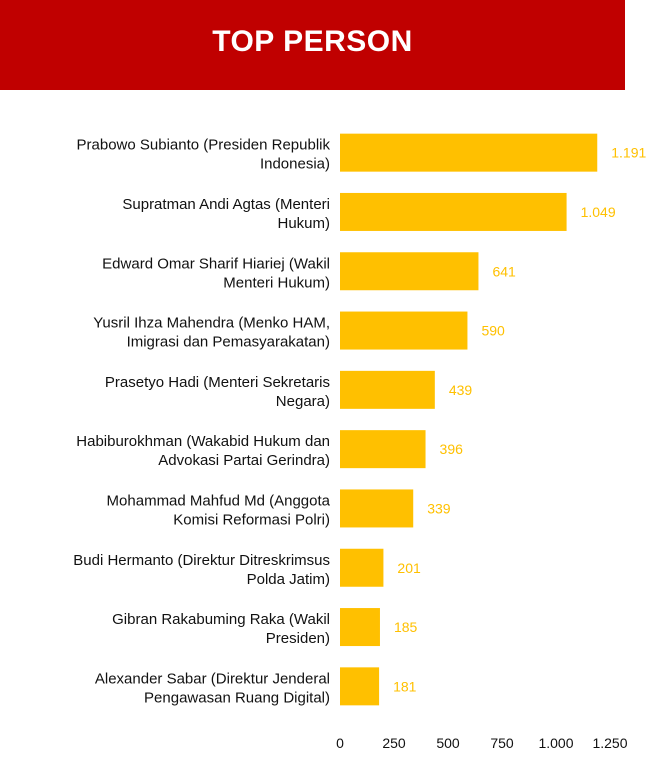 Image resolution: width=652 pixels, height=767 pixels. I want to click on category-label: Negara), so click(303, 401).